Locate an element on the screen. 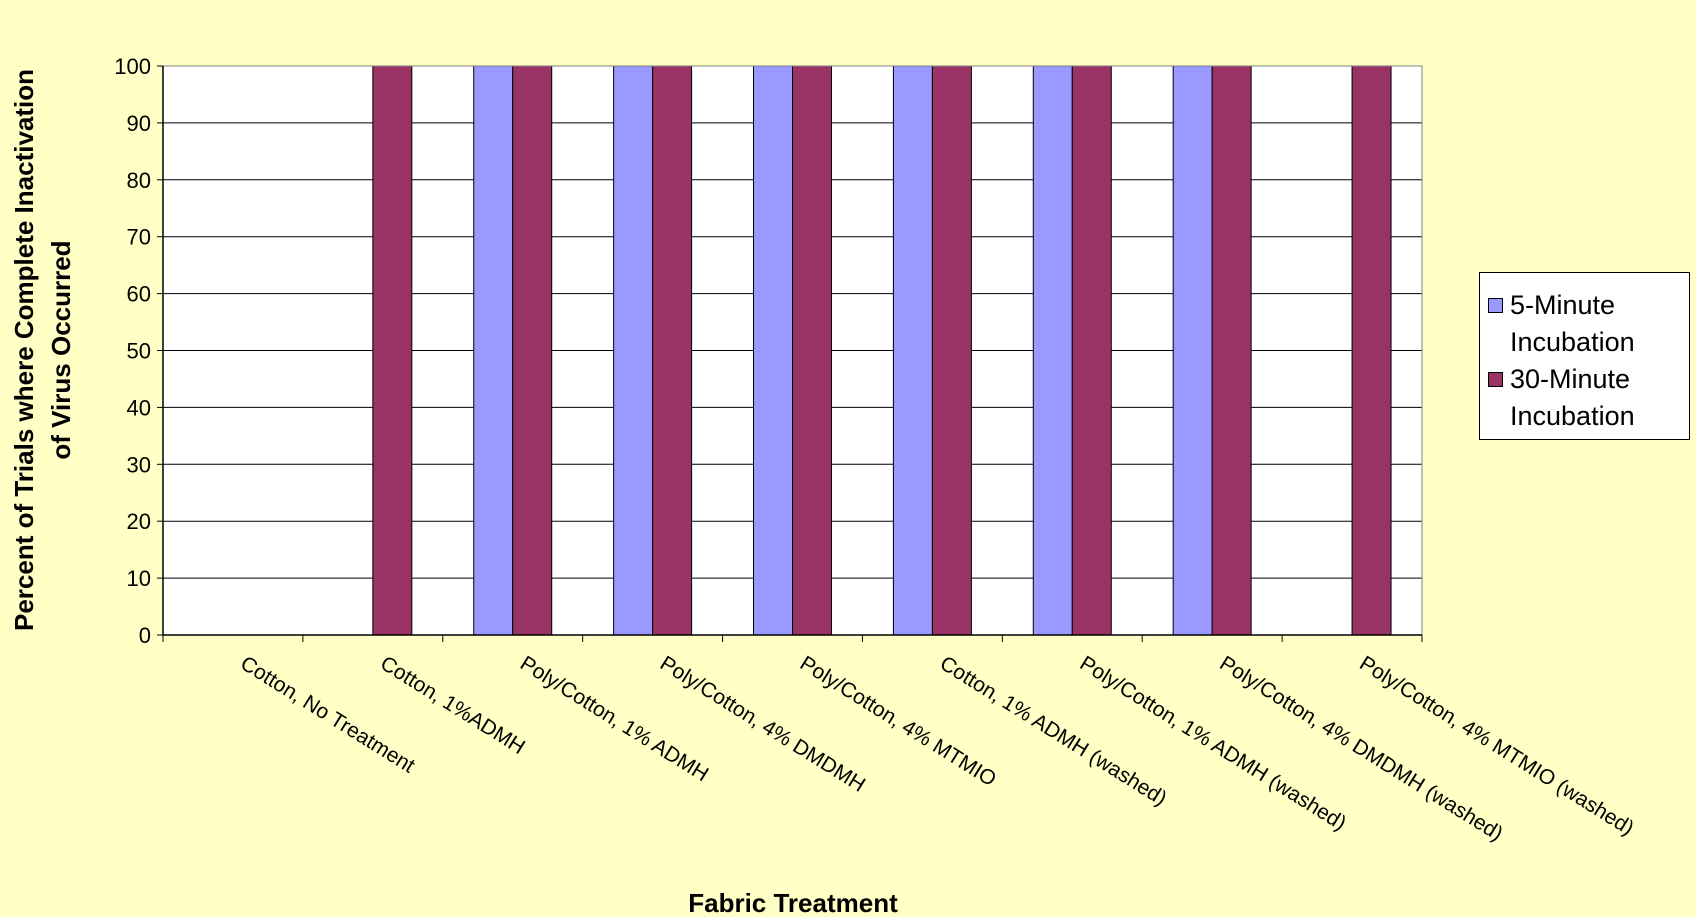  legend-item-5-minute: 5-Minute Incubation is located at coordinates (1561, 324).